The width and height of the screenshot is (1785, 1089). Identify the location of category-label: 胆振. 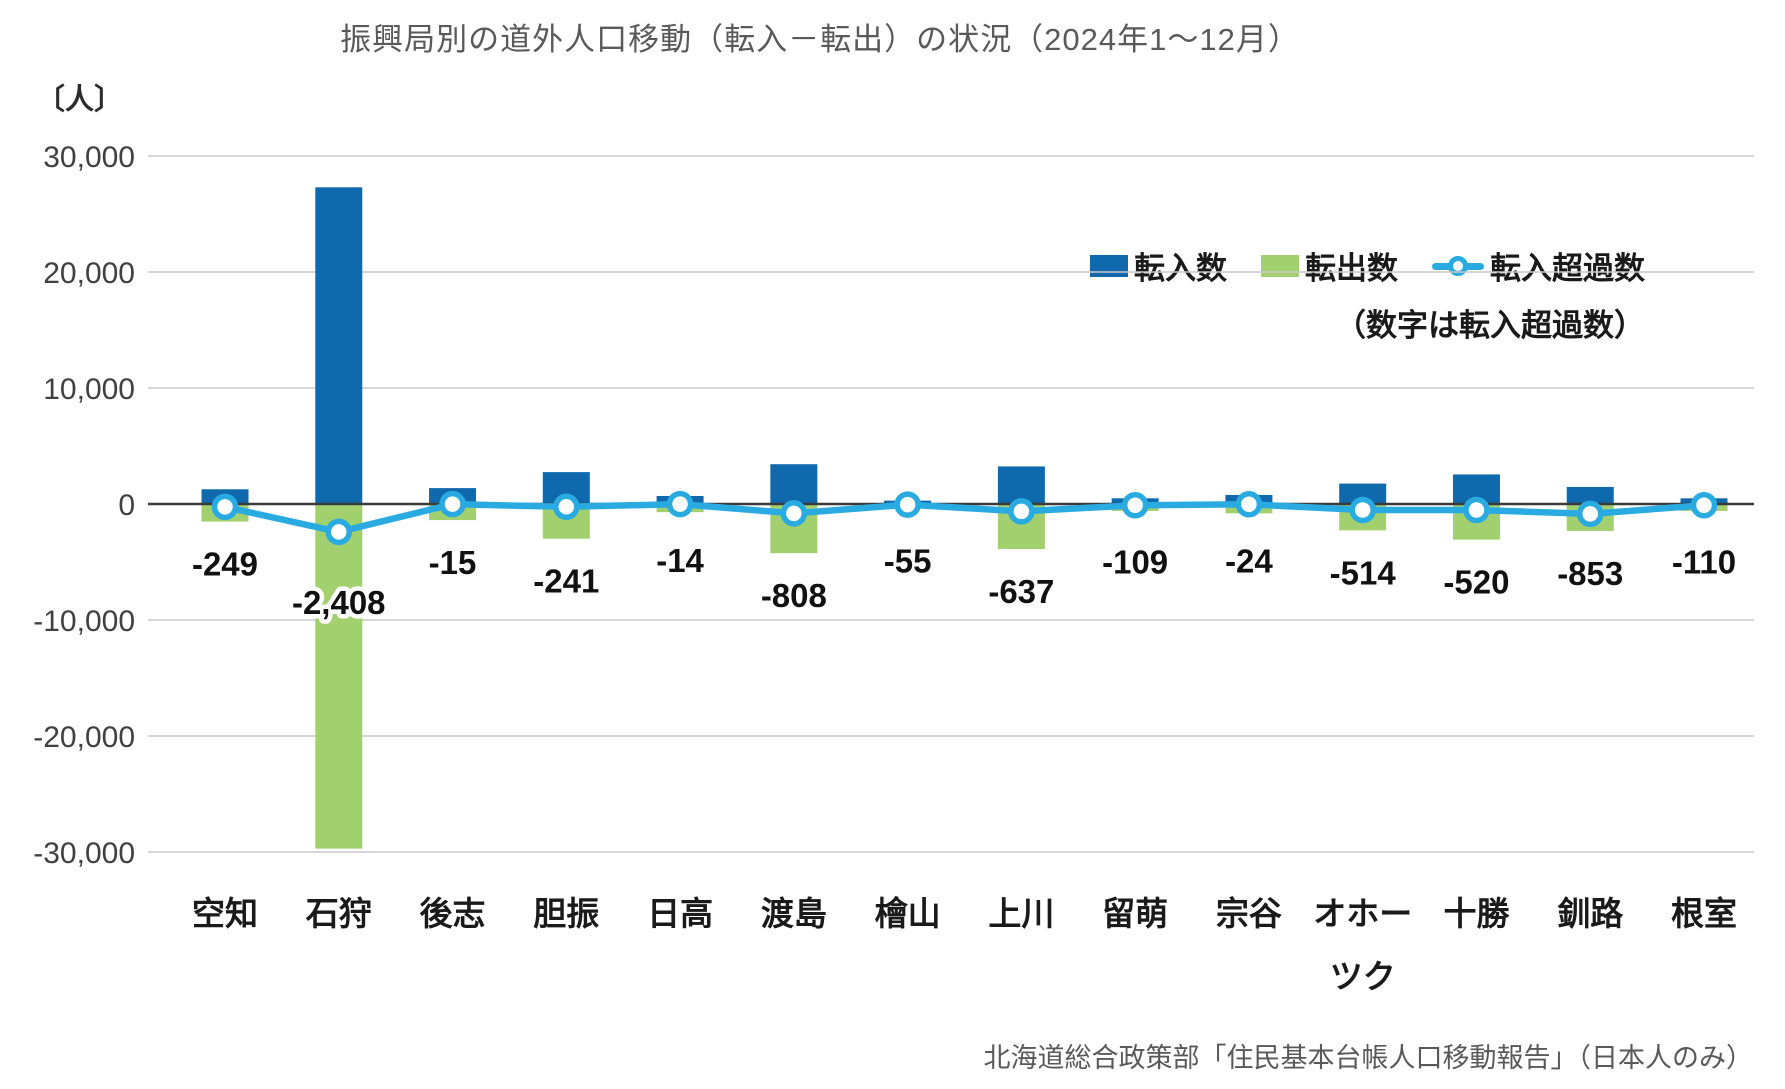
(566, 913).